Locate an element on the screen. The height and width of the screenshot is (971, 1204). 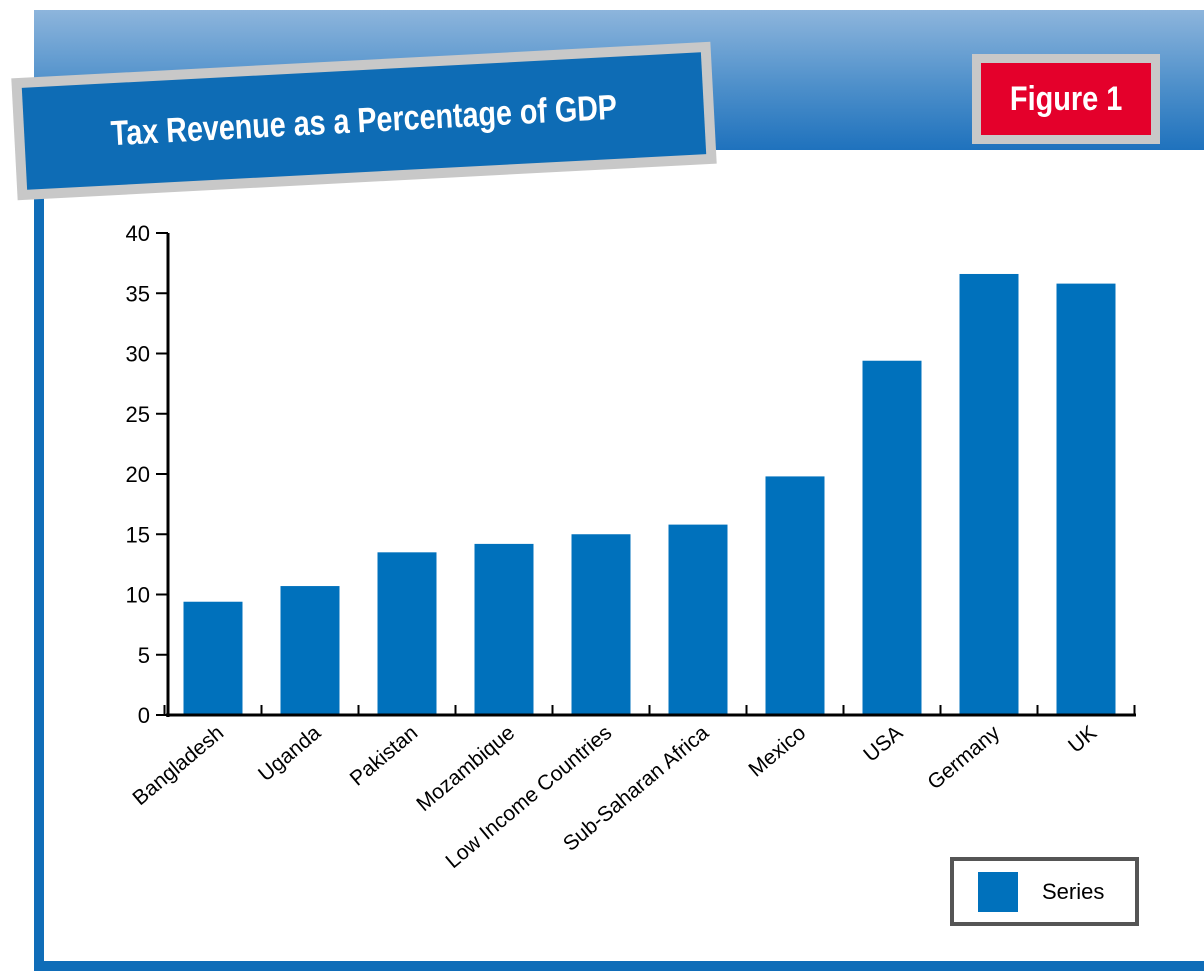
frame-border-bottom is located at coordinates (619, 966).